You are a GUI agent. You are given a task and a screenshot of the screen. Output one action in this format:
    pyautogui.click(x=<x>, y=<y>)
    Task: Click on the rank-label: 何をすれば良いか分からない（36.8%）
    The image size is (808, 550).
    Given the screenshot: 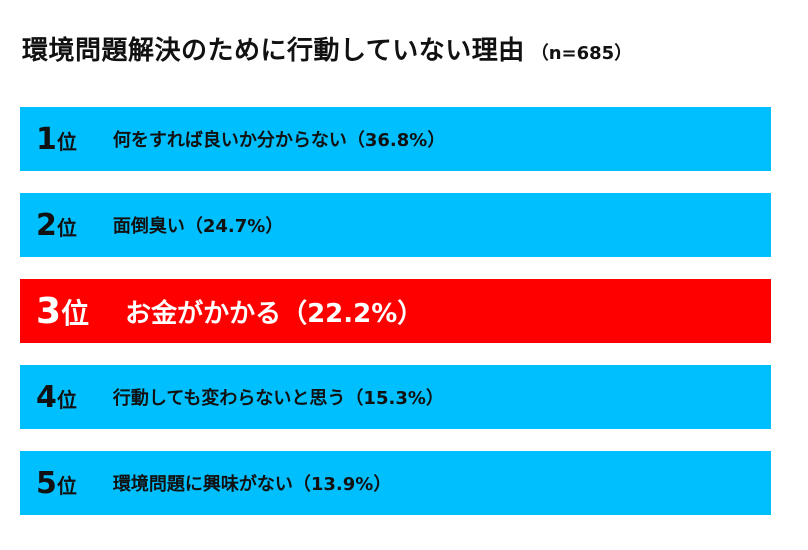 What is the action you would take?
    pyautogui.click(x=279, y=140)
    